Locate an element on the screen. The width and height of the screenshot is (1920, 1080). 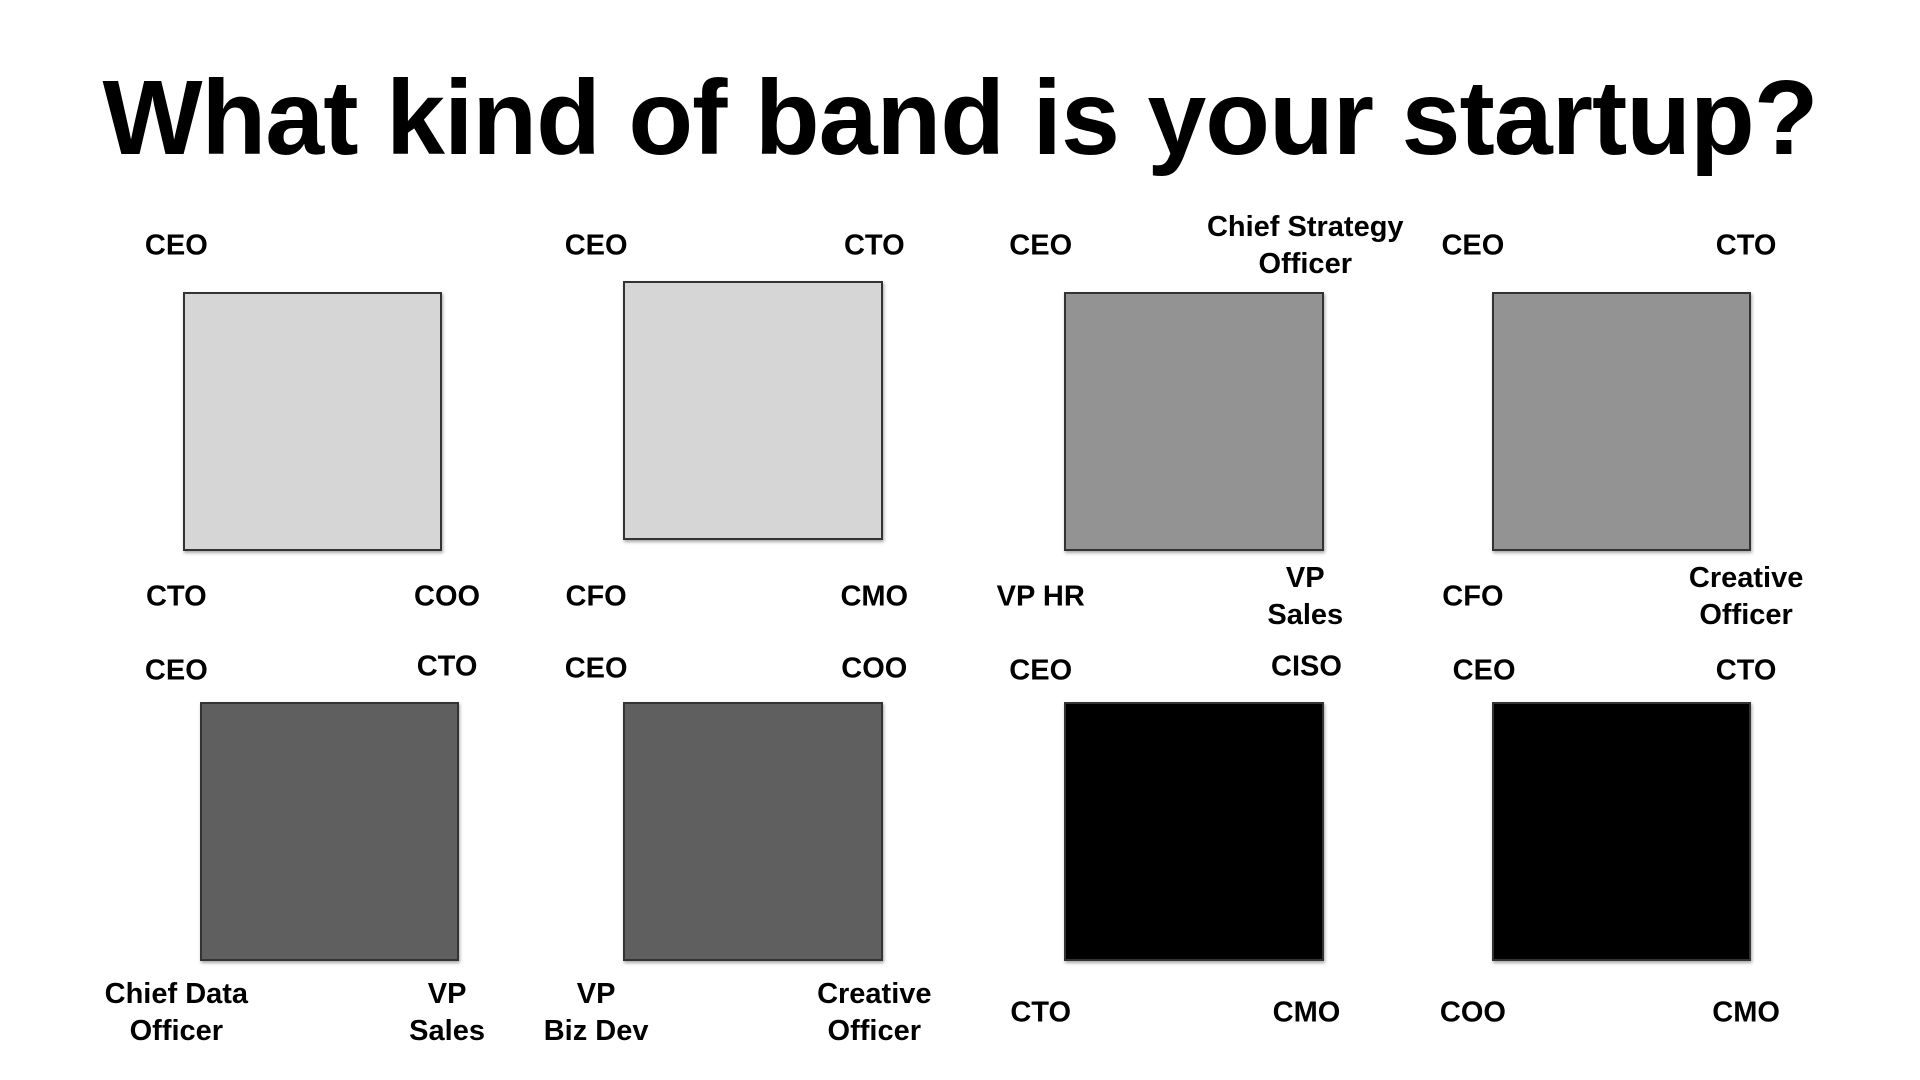
role-label: Chief Strategy Officer is located at coordinates (1305, 245).